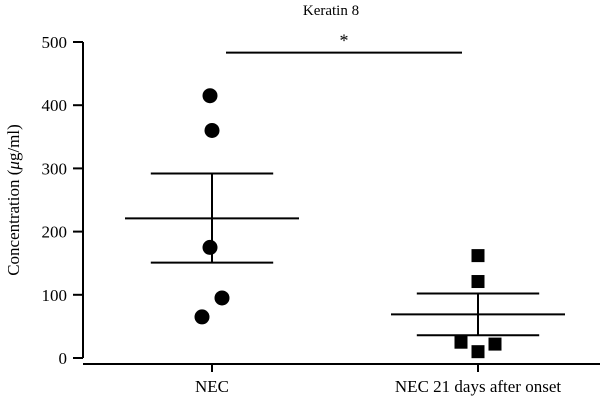 This screenshot has width=600, height=400. Describe the element at coordinates (478, 386) in the screenshot. I see `x-tick-label-2: NEC 21 days after onset` at that location.